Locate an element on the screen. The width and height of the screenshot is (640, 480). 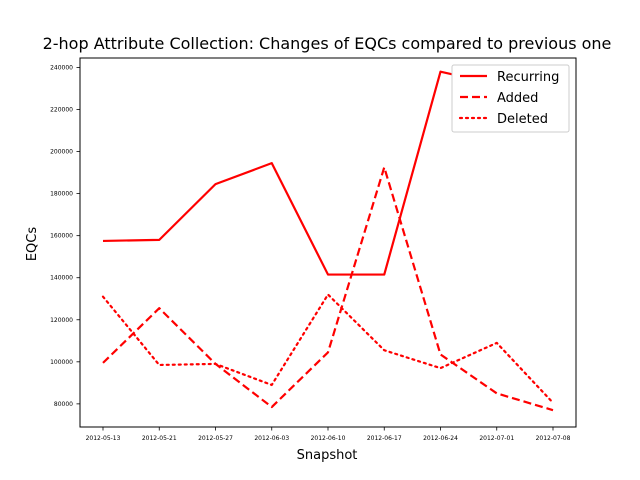
x-tick-label: 2012-05-13 is located at coordinates (103, 438).